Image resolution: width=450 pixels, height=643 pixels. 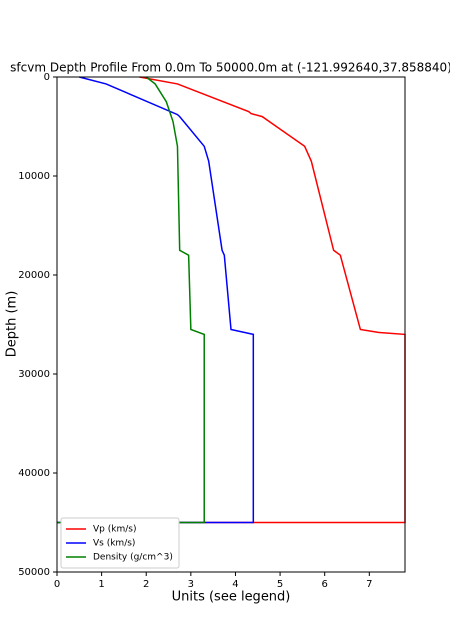 I want to click on x-tick-label: 6, so click(x=325, y=584).